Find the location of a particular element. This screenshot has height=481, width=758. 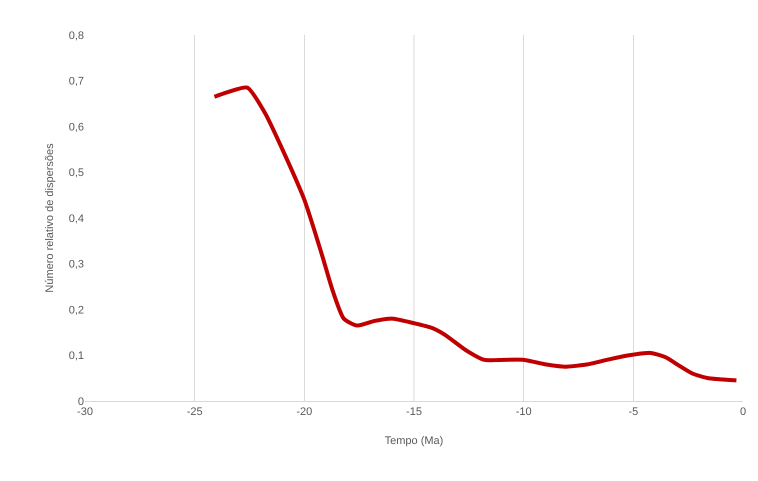

x-tick-label: -20 is located at coordinates (304, 412).